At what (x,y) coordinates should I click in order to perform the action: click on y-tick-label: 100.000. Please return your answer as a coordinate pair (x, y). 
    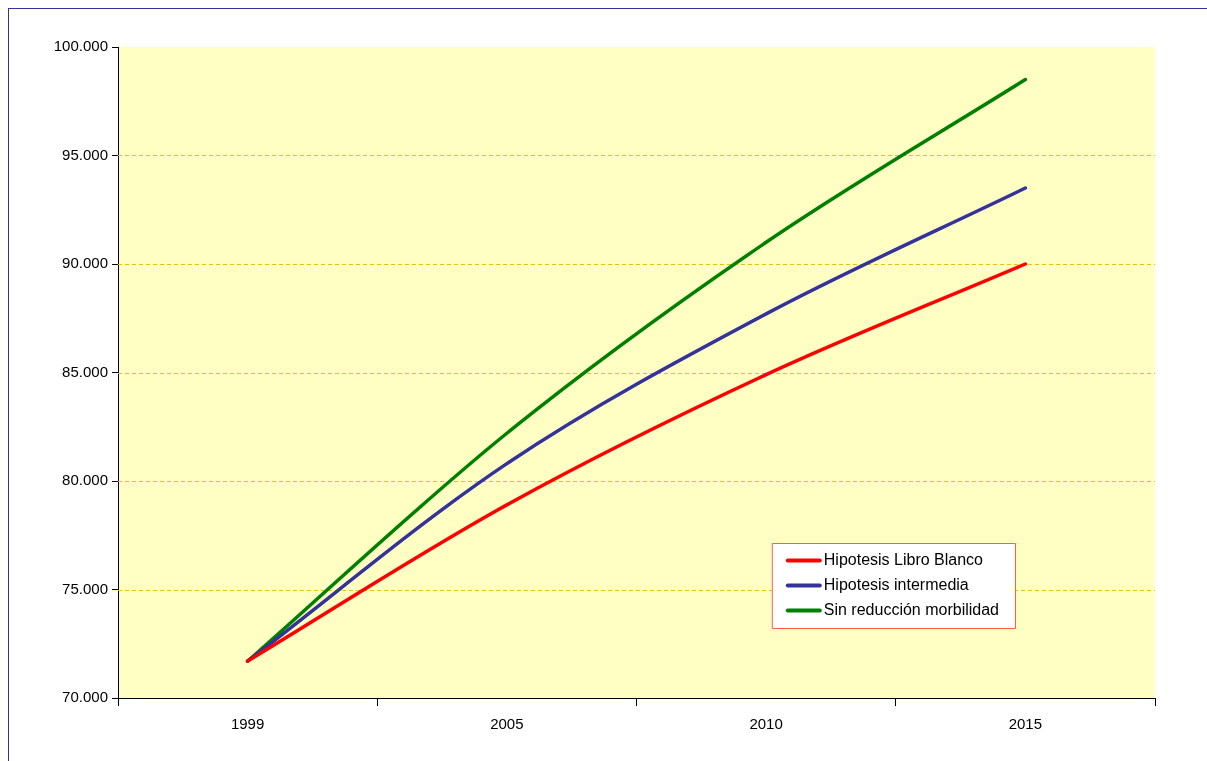
    Looking at the image, I should click on (80, 46).